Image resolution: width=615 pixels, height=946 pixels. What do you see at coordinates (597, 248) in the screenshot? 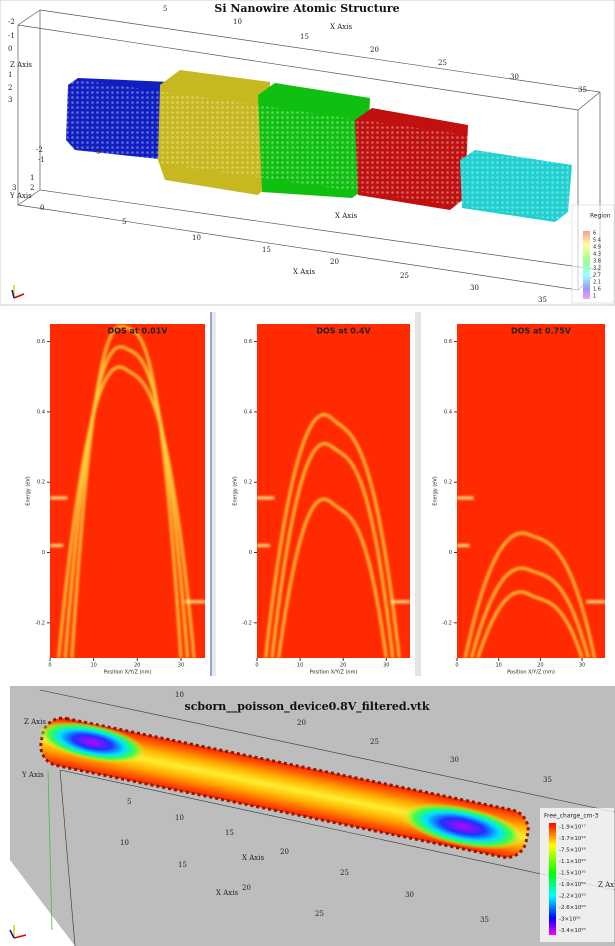
I see `legend-label: 4.9` at bounding box center [597, 248].